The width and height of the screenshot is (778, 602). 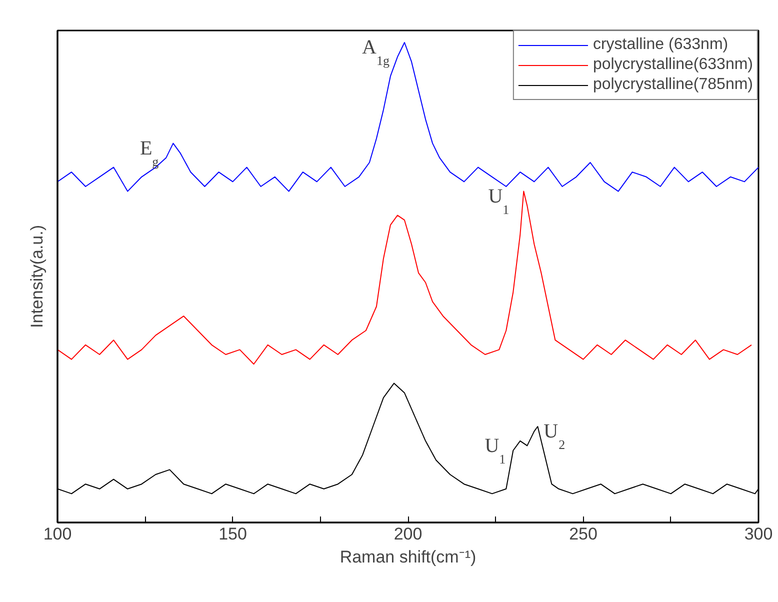 What do you see at coordinates (232, 534) in the screenshot?
I see `x-tick-label: 150` at bounding box center [232, 534].